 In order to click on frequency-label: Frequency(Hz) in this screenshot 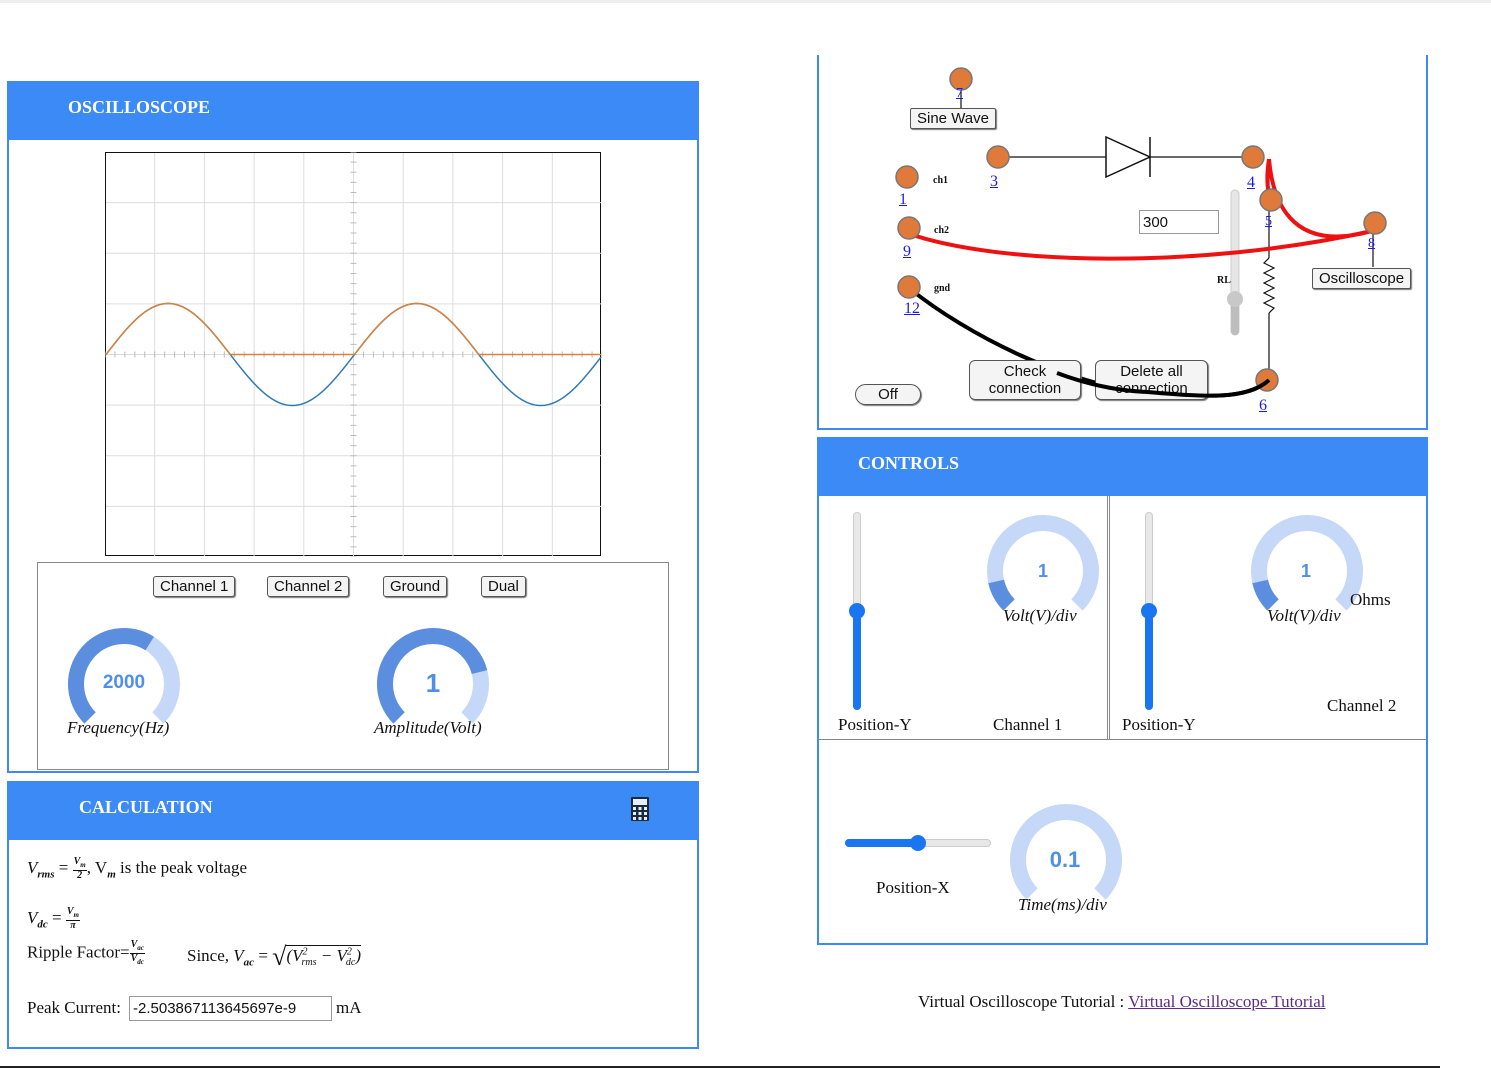, I will do `click(118, 727)`.